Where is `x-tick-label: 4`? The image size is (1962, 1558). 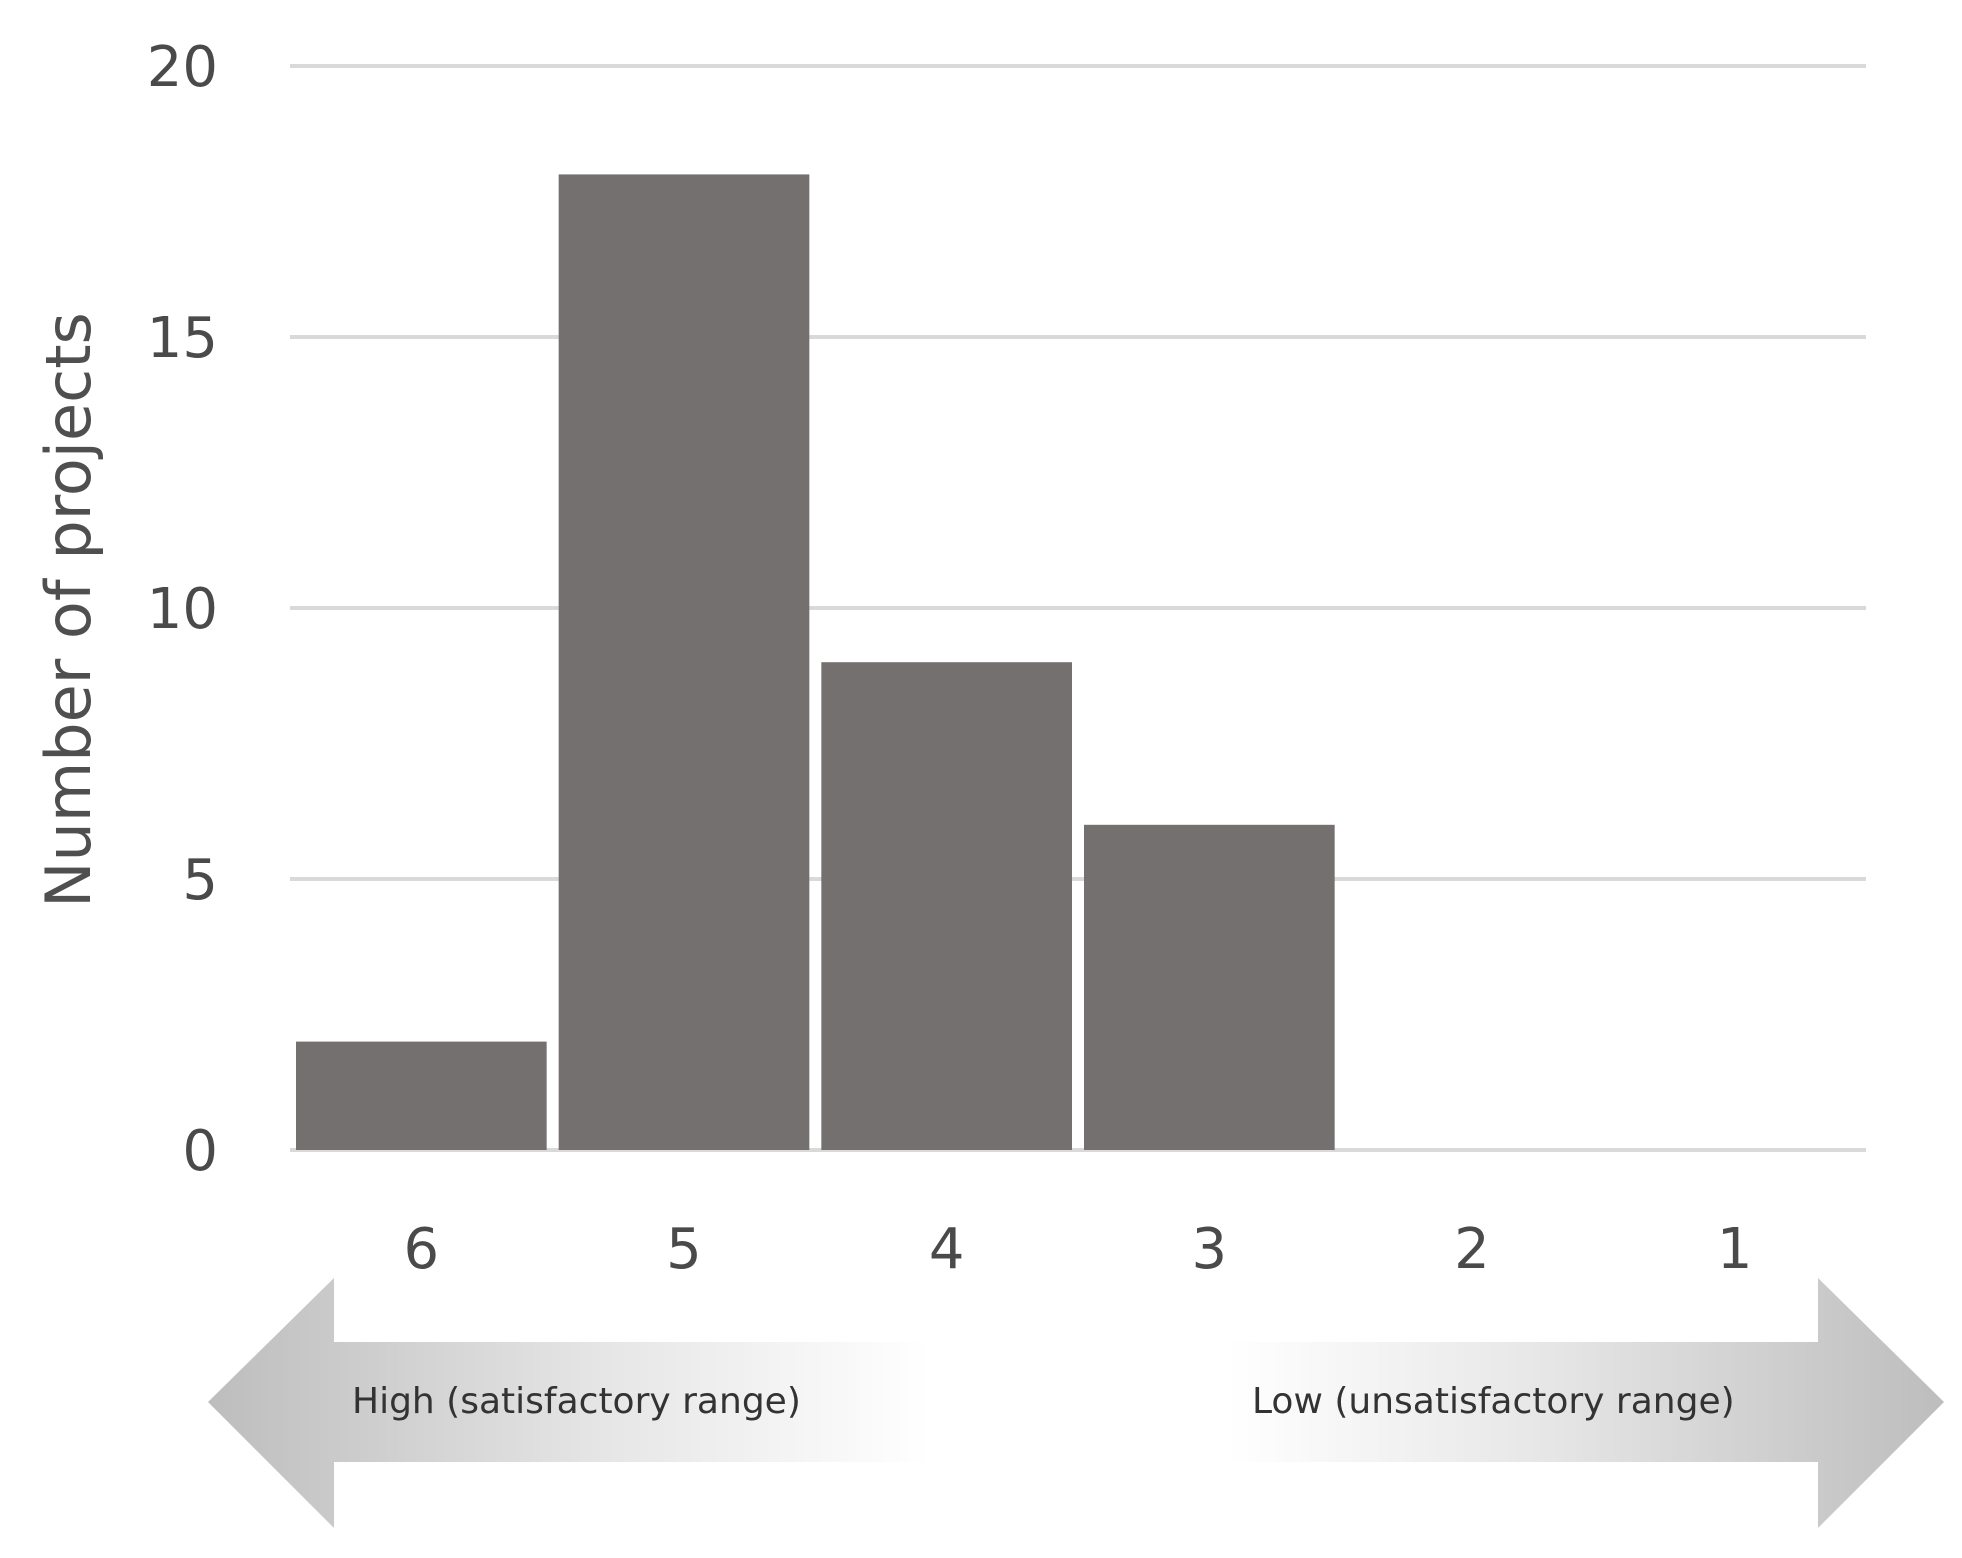
x-tick-label: 4 is located at coordinates (947, 1249).